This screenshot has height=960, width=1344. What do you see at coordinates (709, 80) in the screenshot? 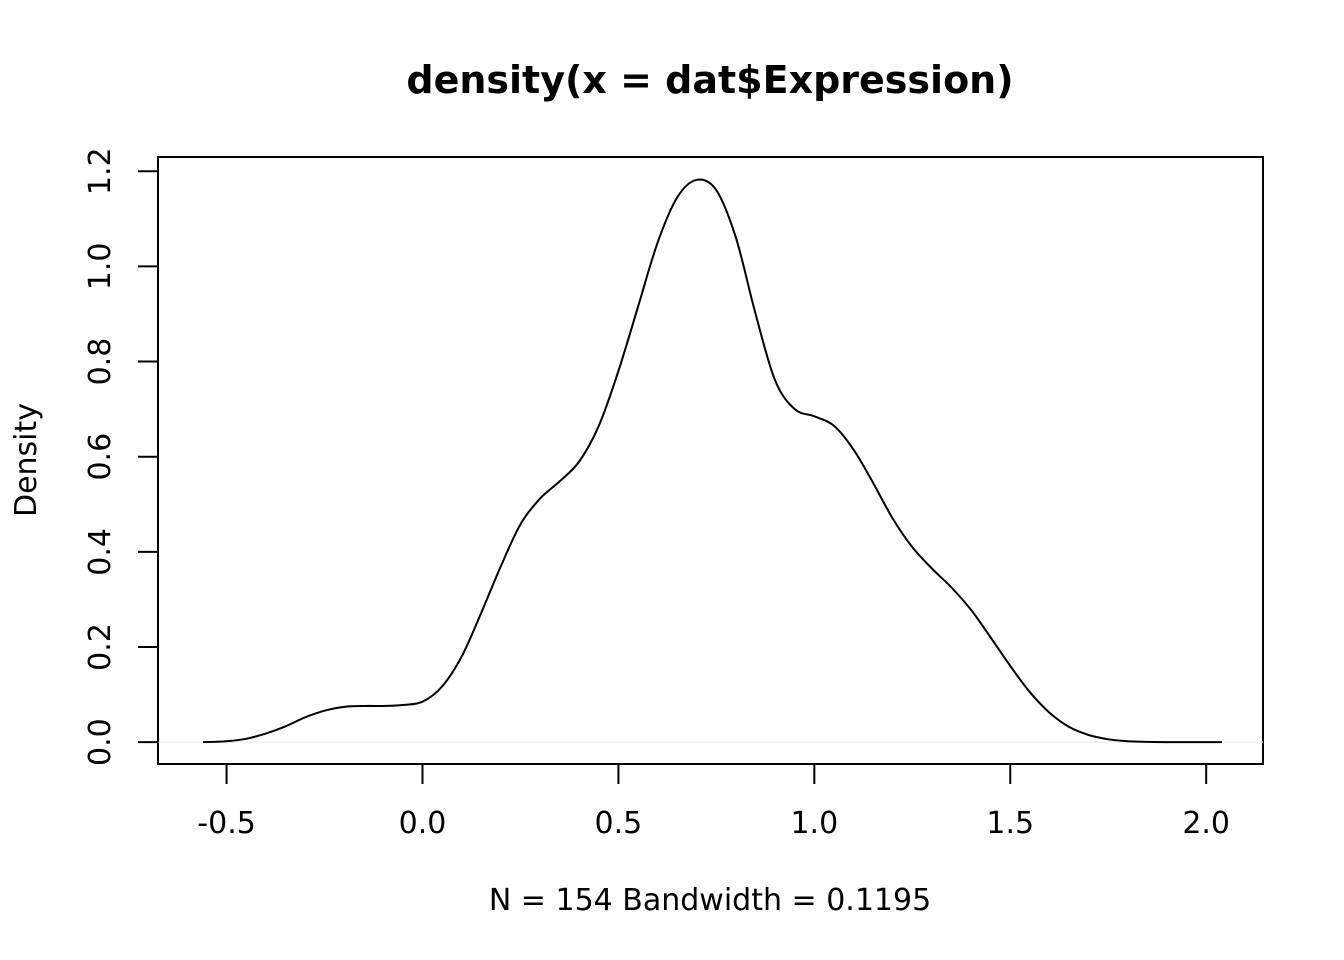
I see `chart-title: density(x = dat$Expression)` at bounding box center [709, 80].